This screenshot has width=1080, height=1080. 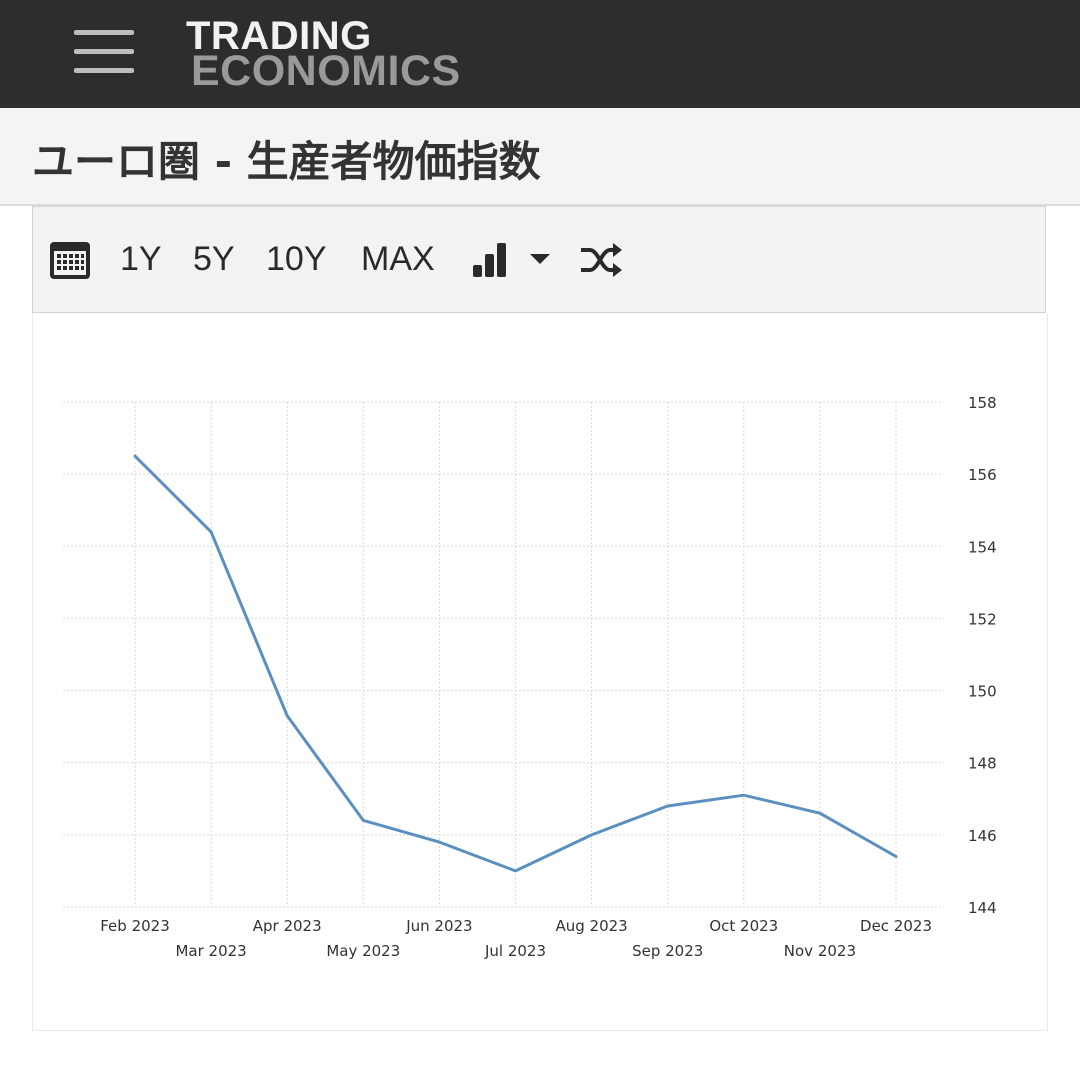 What do you see at coordinates (982, 836) in the screenshot?
I see `y-tick-label: 146` at bounding box center [982, 836].